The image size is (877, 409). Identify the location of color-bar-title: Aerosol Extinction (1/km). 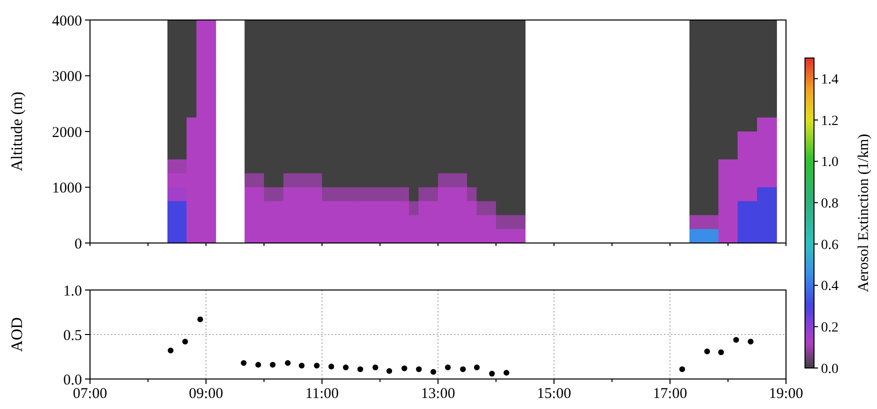
(864, 213).